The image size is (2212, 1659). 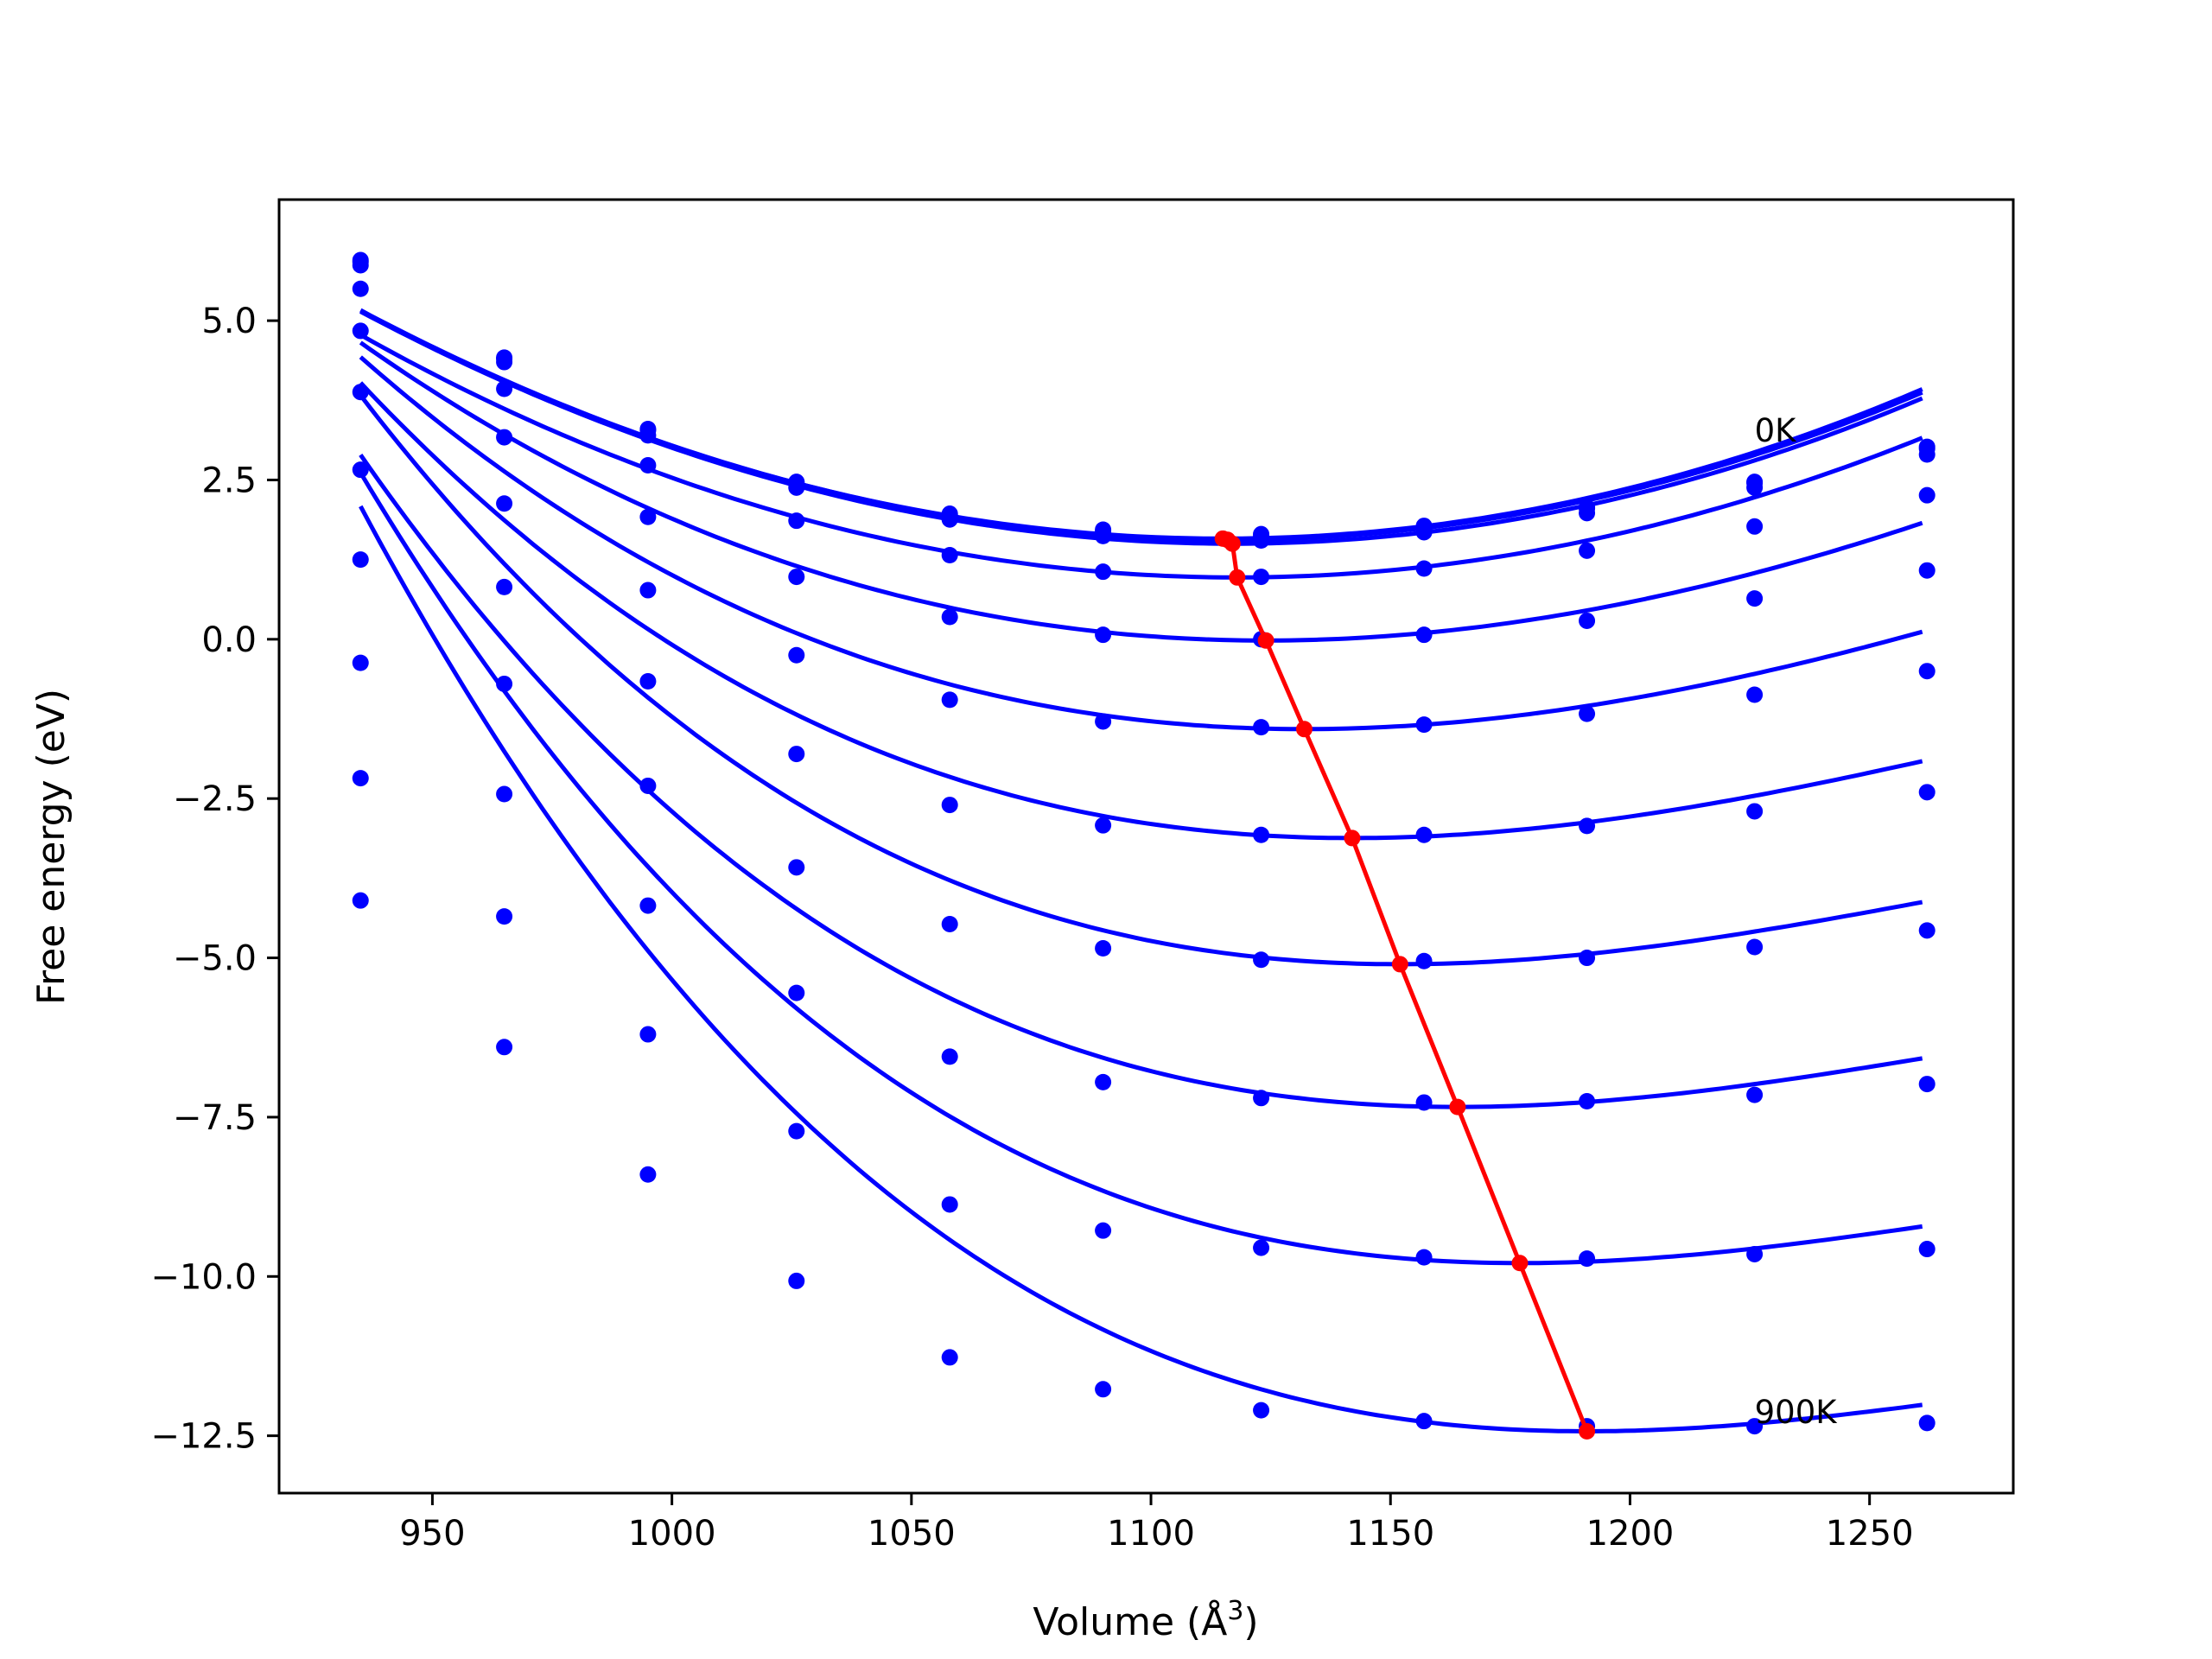 I want to click on annotation-0: 0K, so click(x=1776, y=430).